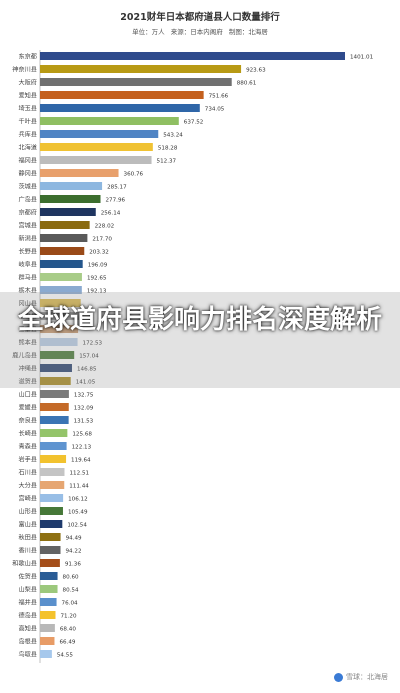 Image resolution: width=400 pixels, height=693 pixels. What do you see at coordinates (27, 330) in the screenshot?
I see `category-label: 三重县` at bounding box center [27, 330].